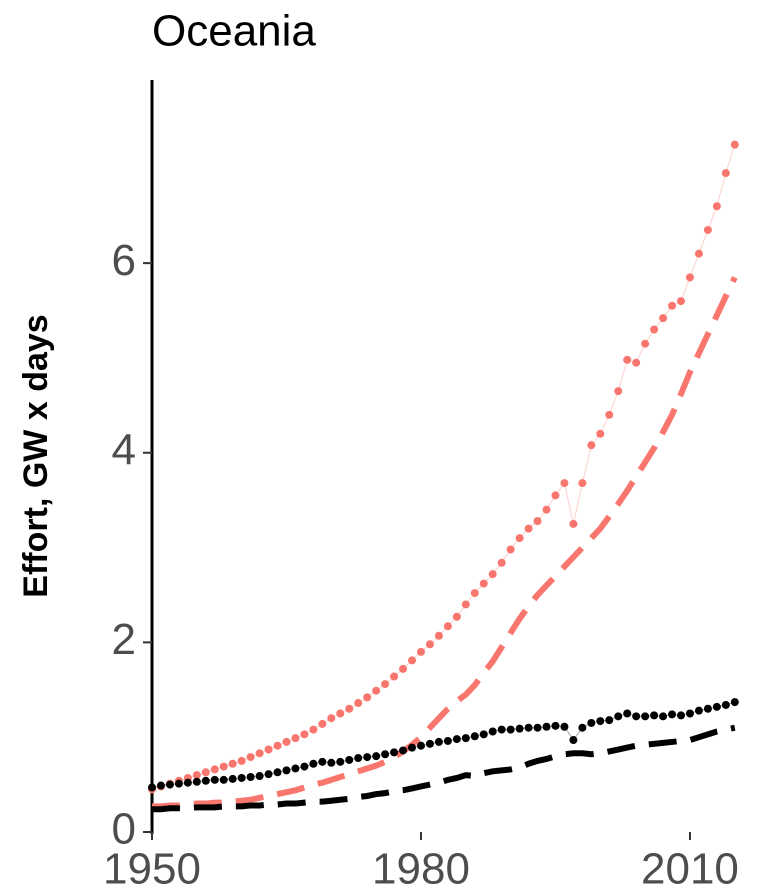 This screenshot has width=759, height=896. What do you see at coordinates (234, 31) in the screenshot?
I see `chart-title: Oceania` at bounding box center [234, 31].